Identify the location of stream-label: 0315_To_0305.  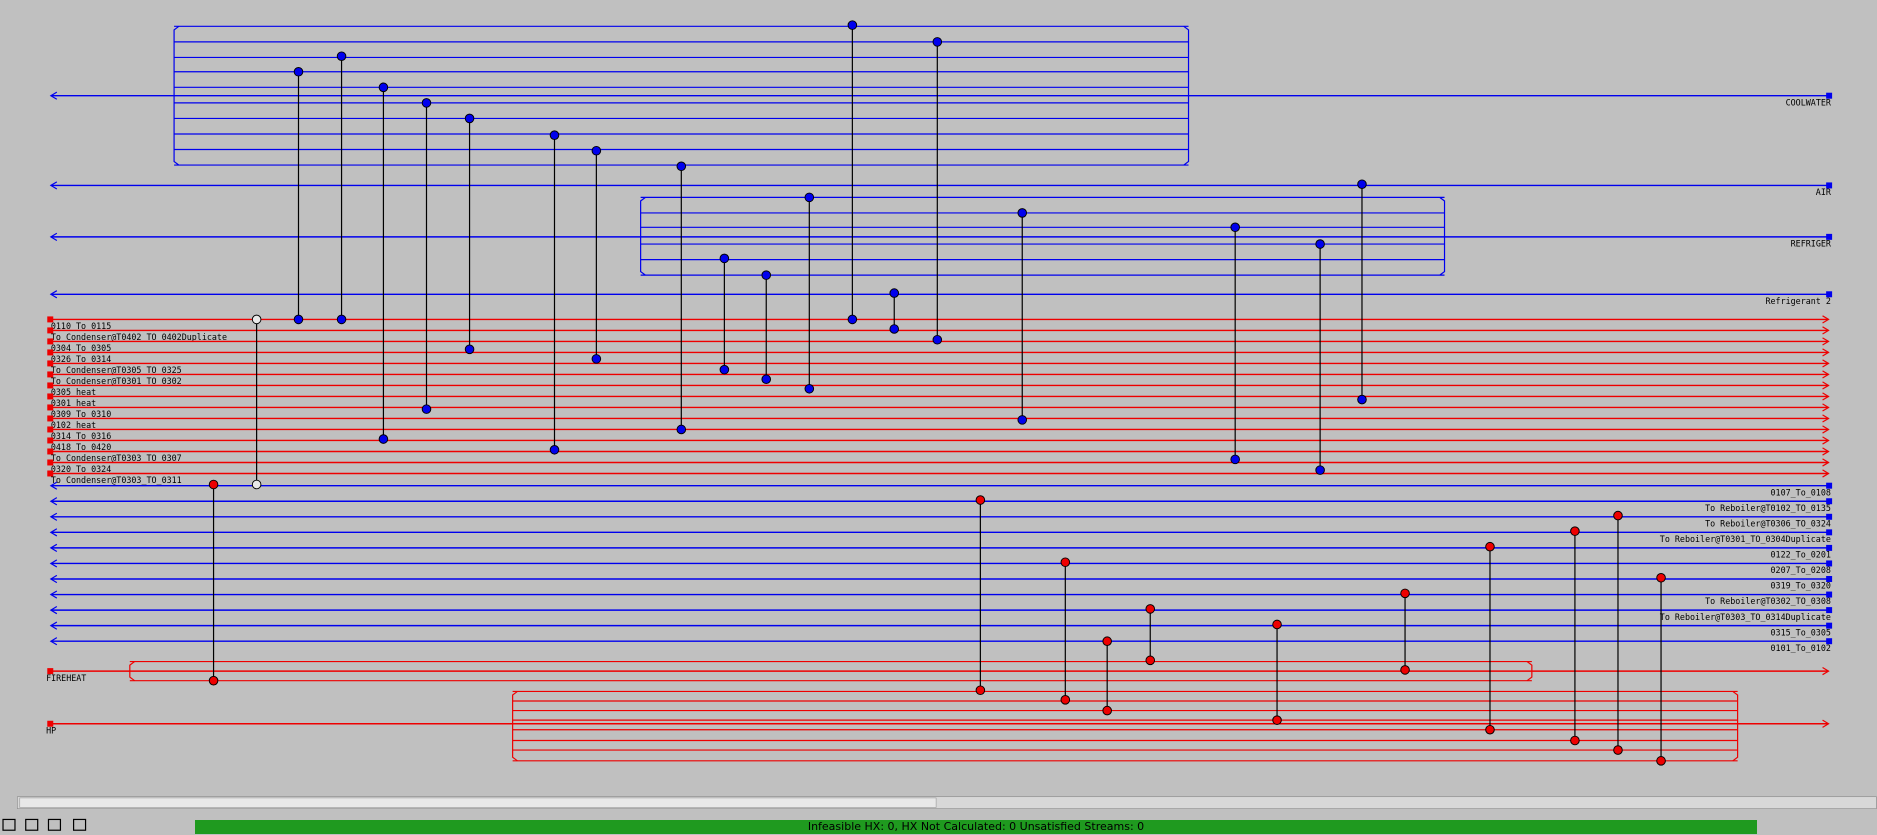
(1801, 632).